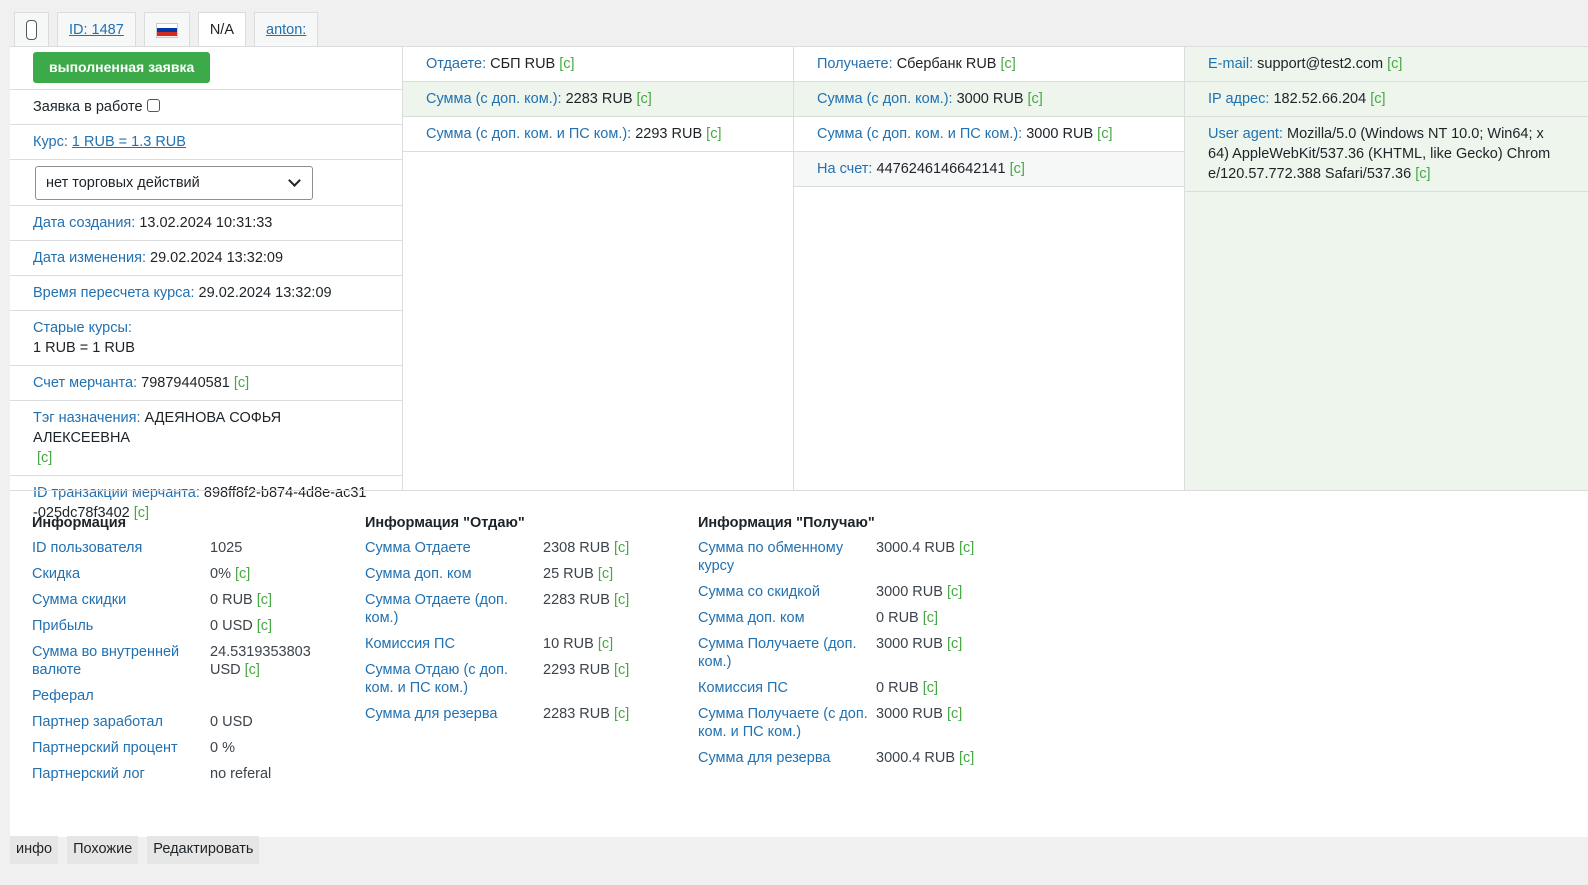 The width and height of the screenshot is (1588, 885). I want to click on info-row-value: 0 %, so click(222, 748).